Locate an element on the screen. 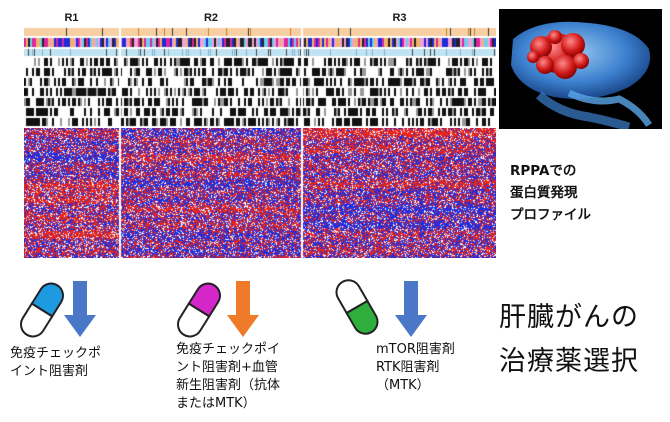 Image resolution: width=670 pixels, height=422 pixels. treatment-3-caption: mTOR阻害剤 RTK阻害剤 （MTK） is located at coordinates (415, 368).